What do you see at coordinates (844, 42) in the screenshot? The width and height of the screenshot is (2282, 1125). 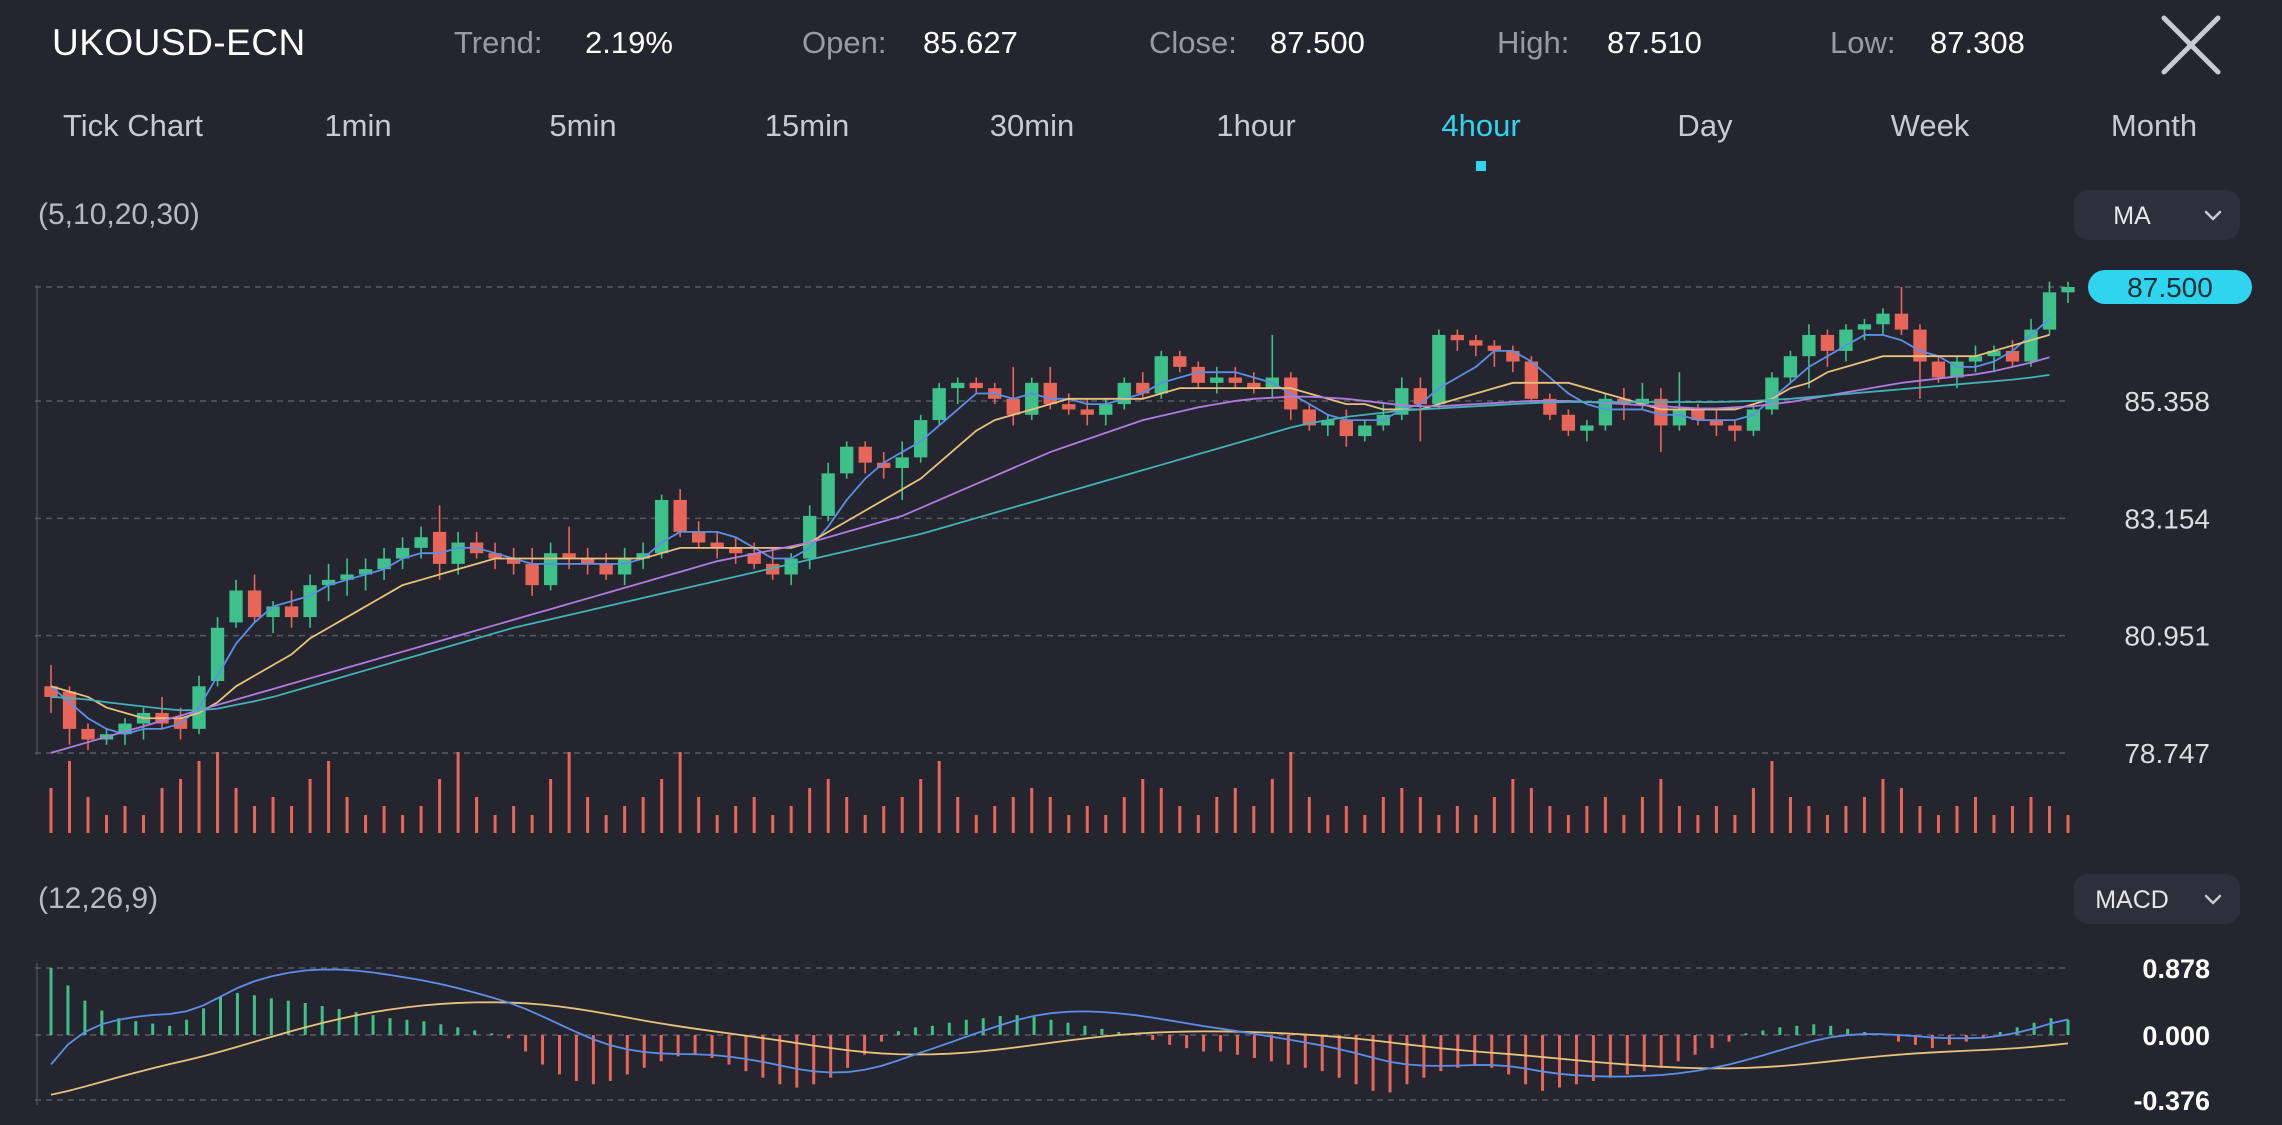 I see `open-label: Open:` at bounding box center [844, 42].